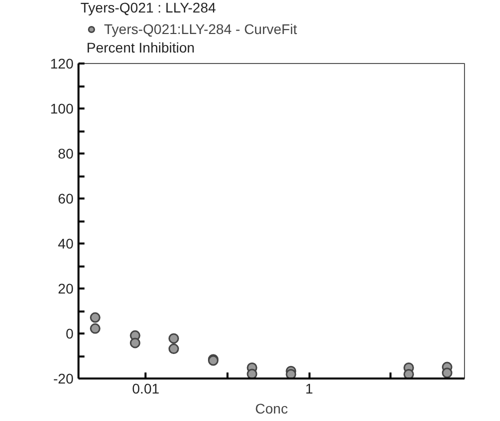  I want to click on y-tick-label: 0, so click(70, 334).